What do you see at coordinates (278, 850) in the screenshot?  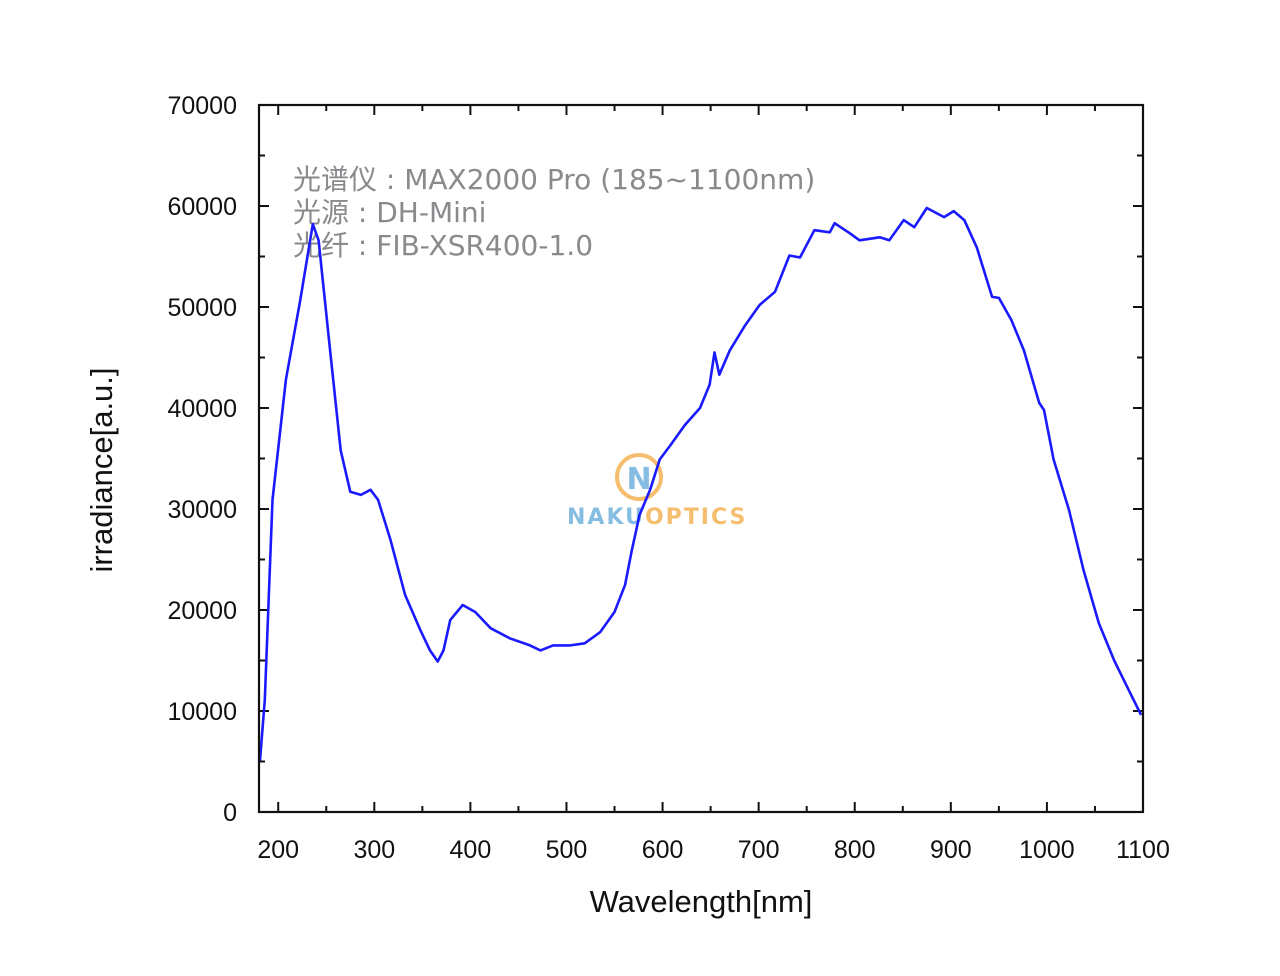 I see `x-tick-label: 200` at bounding box center [278, 850].